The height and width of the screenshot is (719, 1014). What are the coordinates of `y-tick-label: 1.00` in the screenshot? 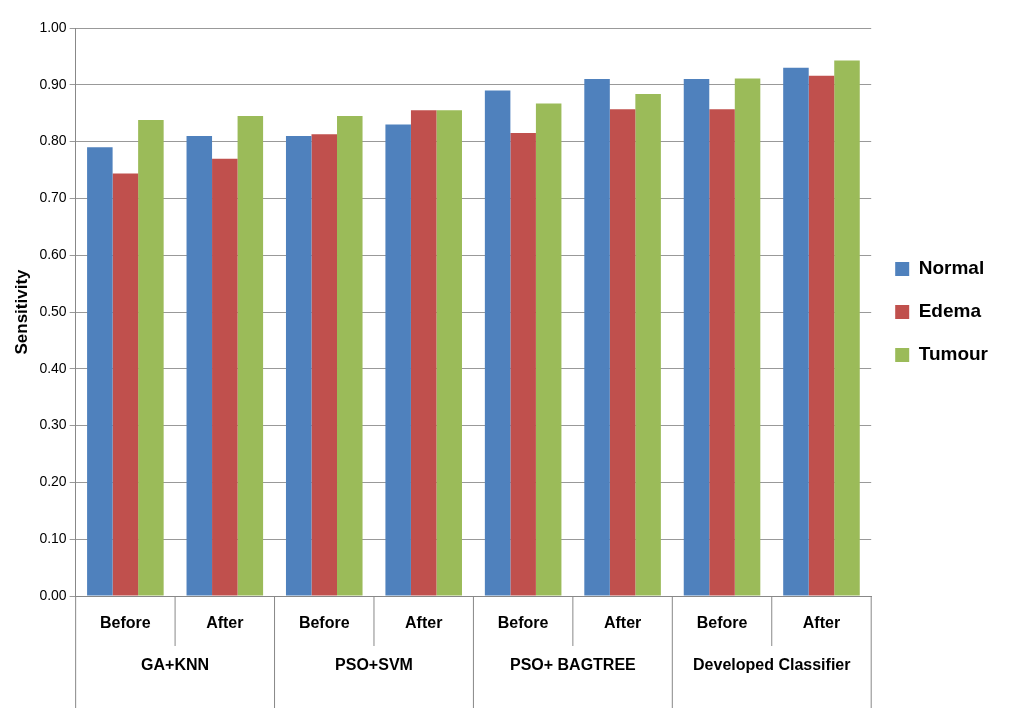 It's located at (53, 26).